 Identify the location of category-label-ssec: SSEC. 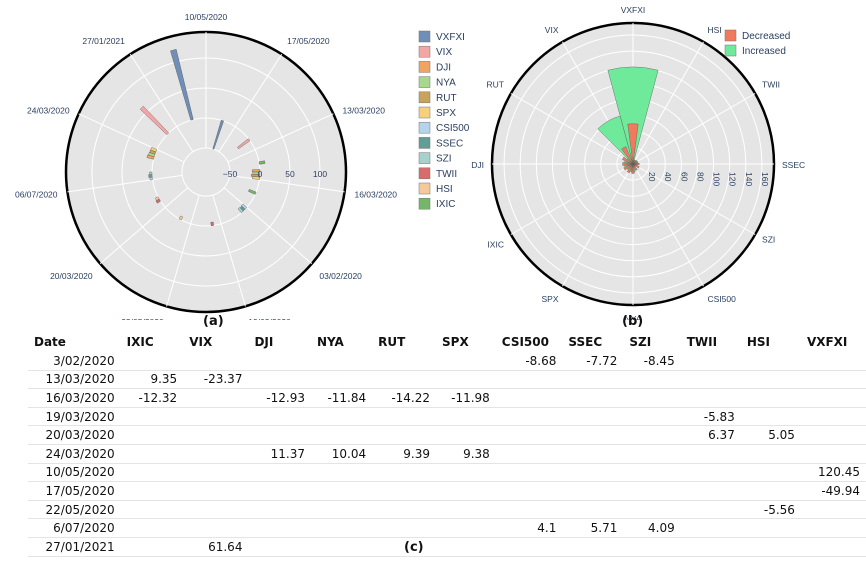
(793, 165).